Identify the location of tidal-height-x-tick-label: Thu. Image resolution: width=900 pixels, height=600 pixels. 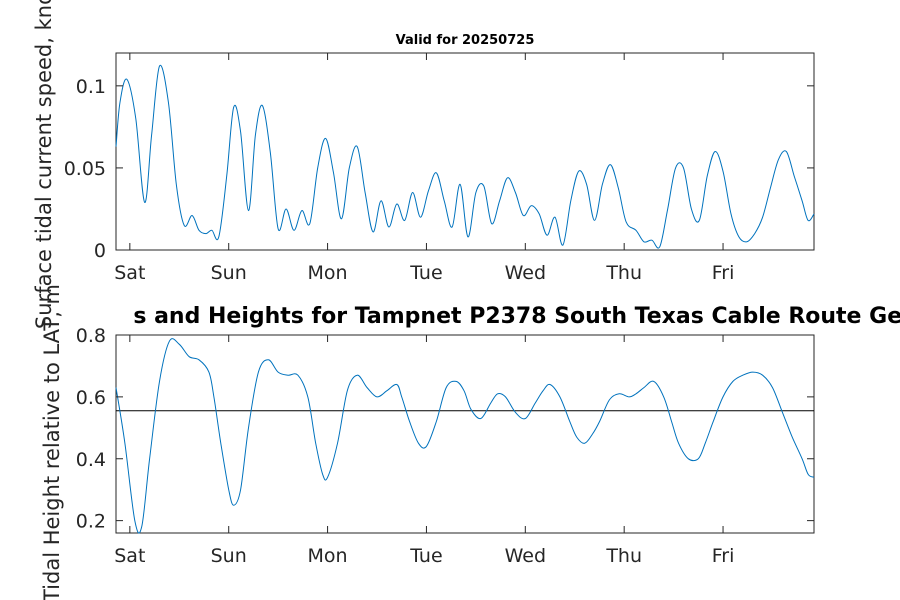
(623, 556).